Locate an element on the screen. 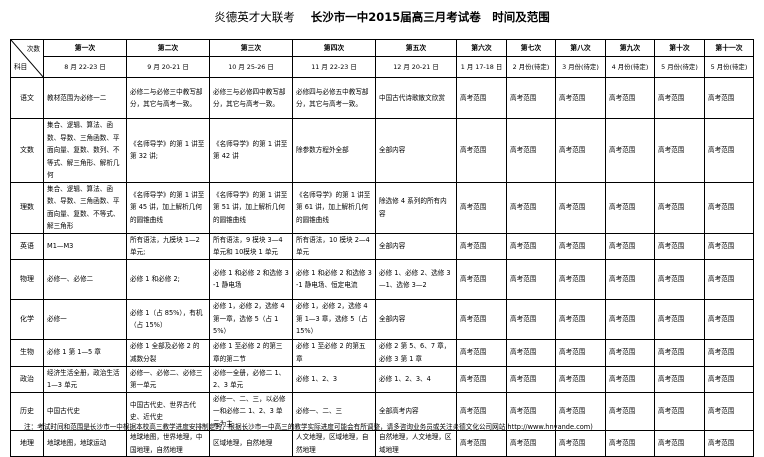 Image resolution: width=764 pixels, height=457 pixels. scope-cell: 必修一全册，必修二 1、2、3 单元 is located at coordinates (251, 379).